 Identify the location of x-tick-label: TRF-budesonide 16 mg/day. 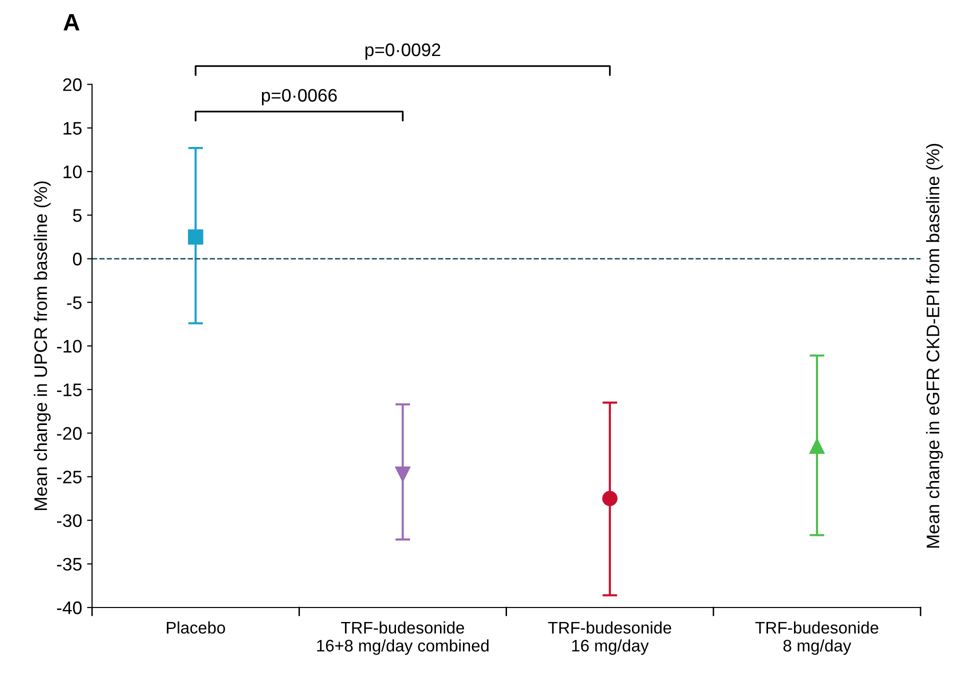
(610, 638).